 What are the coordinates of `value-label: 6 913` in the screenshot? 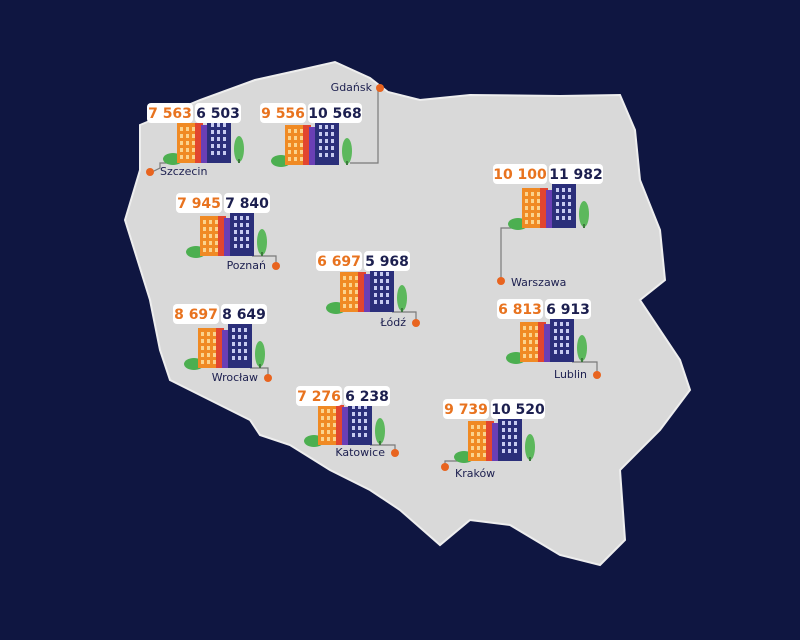 It's located at (568, 310).